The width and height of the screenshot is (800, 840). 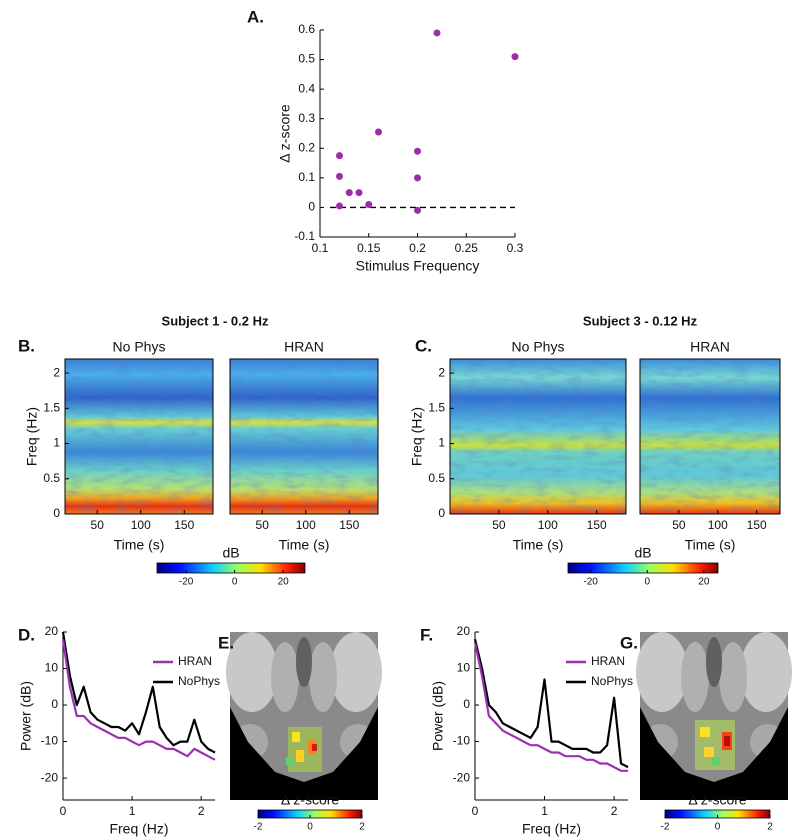 What do you see at coordinates (201, 811) in the screenshot?
I see `x-tick-label: 2` at bounding box center [201, 811].